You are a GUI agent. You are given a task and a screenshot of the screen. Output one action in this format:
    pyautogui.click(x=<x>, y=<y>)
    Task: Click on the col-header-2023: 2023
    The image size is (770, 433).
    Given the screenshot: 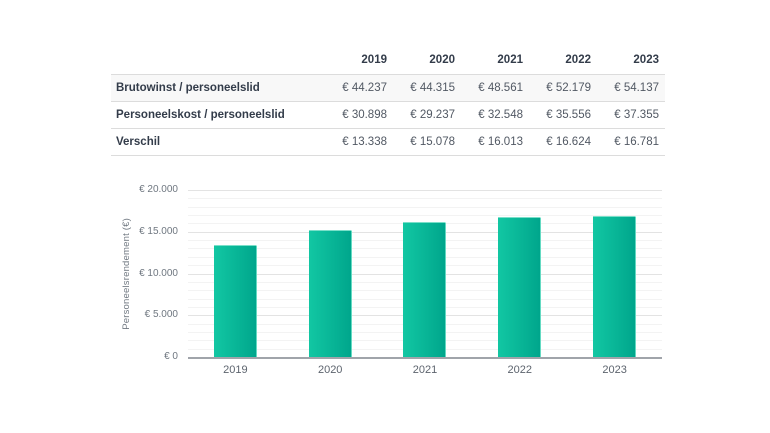 What is the action you would take?
    pyautogui.click(x=646, y=60)
    